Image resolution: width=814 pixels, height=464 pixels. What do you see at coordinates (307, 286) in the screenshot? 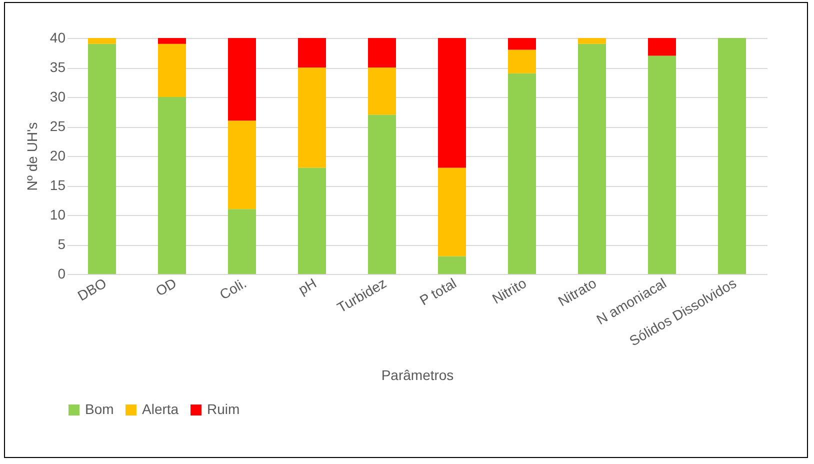
I see `x-tick-label: pH` at bounding box center [307, 286].